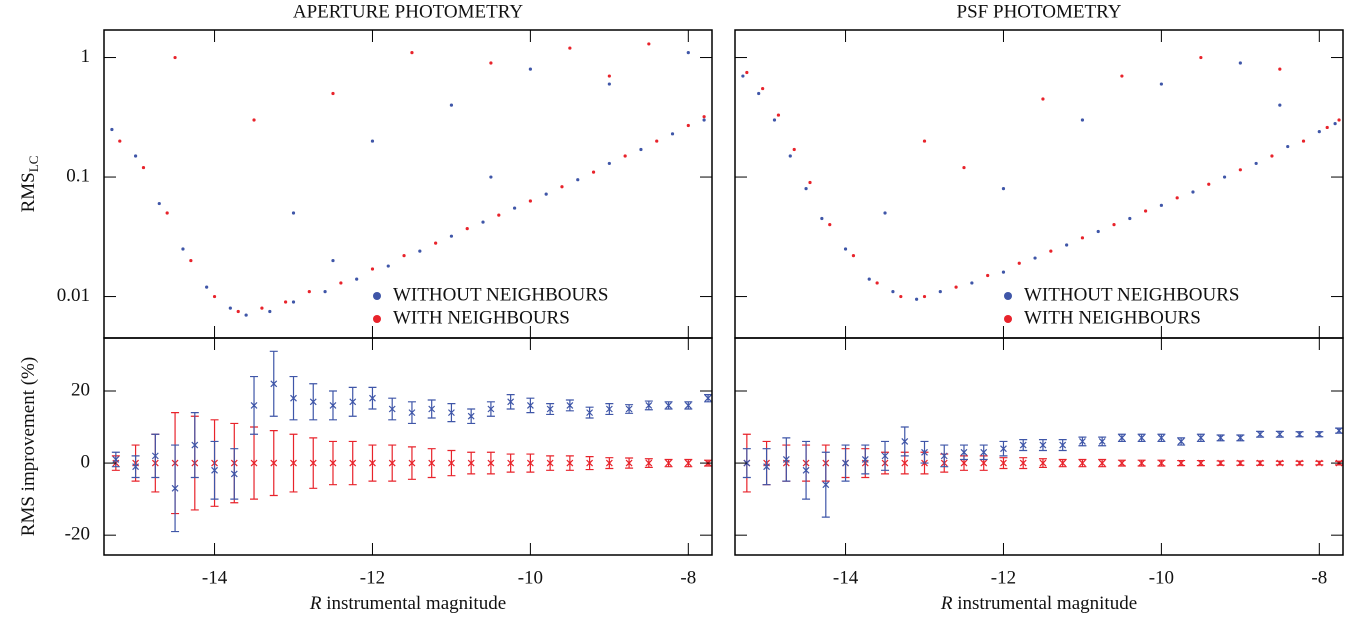  I want to click on y-label-sub: LC, so click(33, 164).